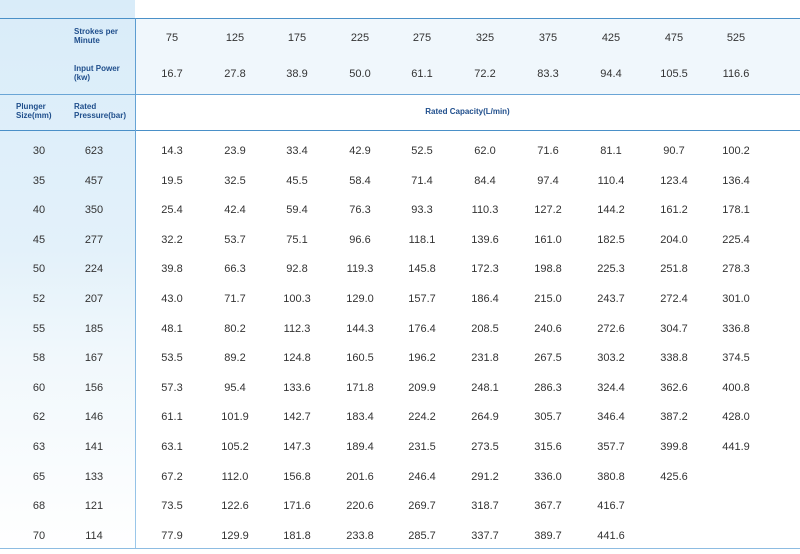 This screenshot has width=800, height=554. I want to click on capacity-cell: 62.0, so click(485, 151).